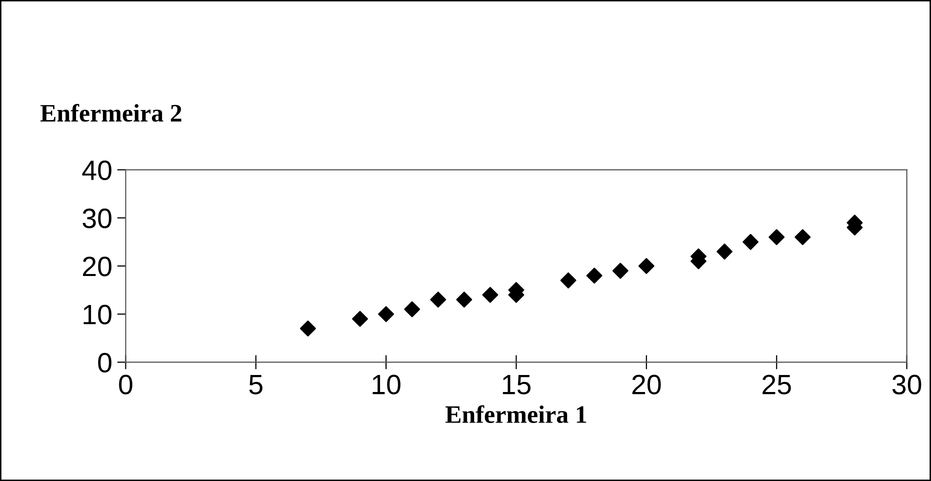 Image resolution: width=931 pixels, height=481 pixels. Describe the element at coordinates (105, 362) in the screenshot. I see `y-tick-label: 0` at that location.